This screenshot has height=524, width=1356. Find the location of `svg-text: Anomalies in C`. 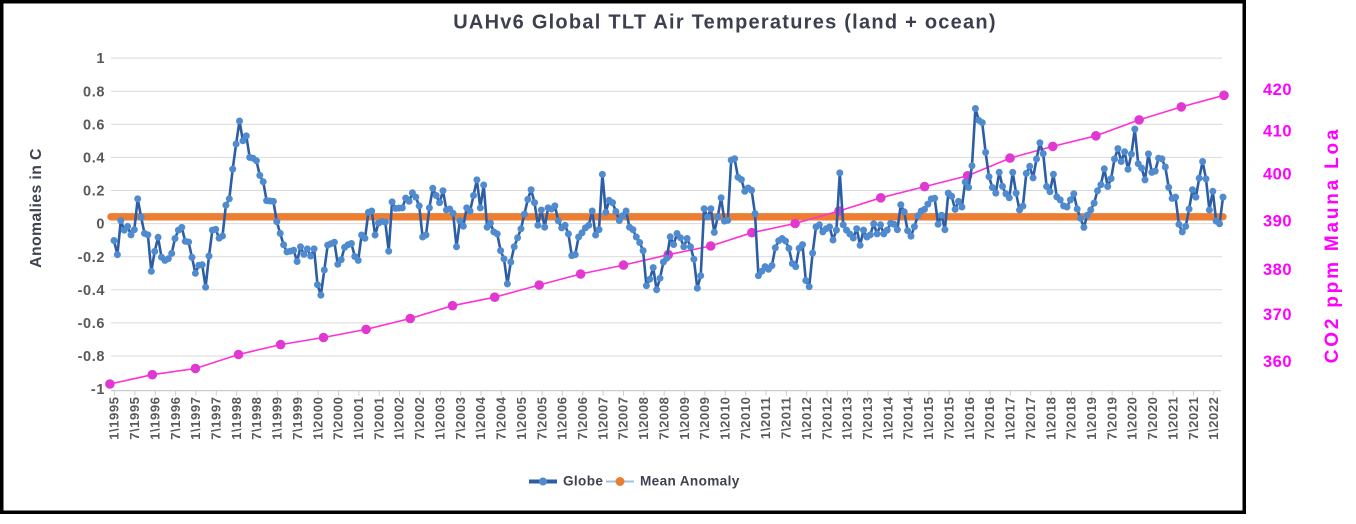

svg-text: Anomalies in C is located at coordinates (36, 208).